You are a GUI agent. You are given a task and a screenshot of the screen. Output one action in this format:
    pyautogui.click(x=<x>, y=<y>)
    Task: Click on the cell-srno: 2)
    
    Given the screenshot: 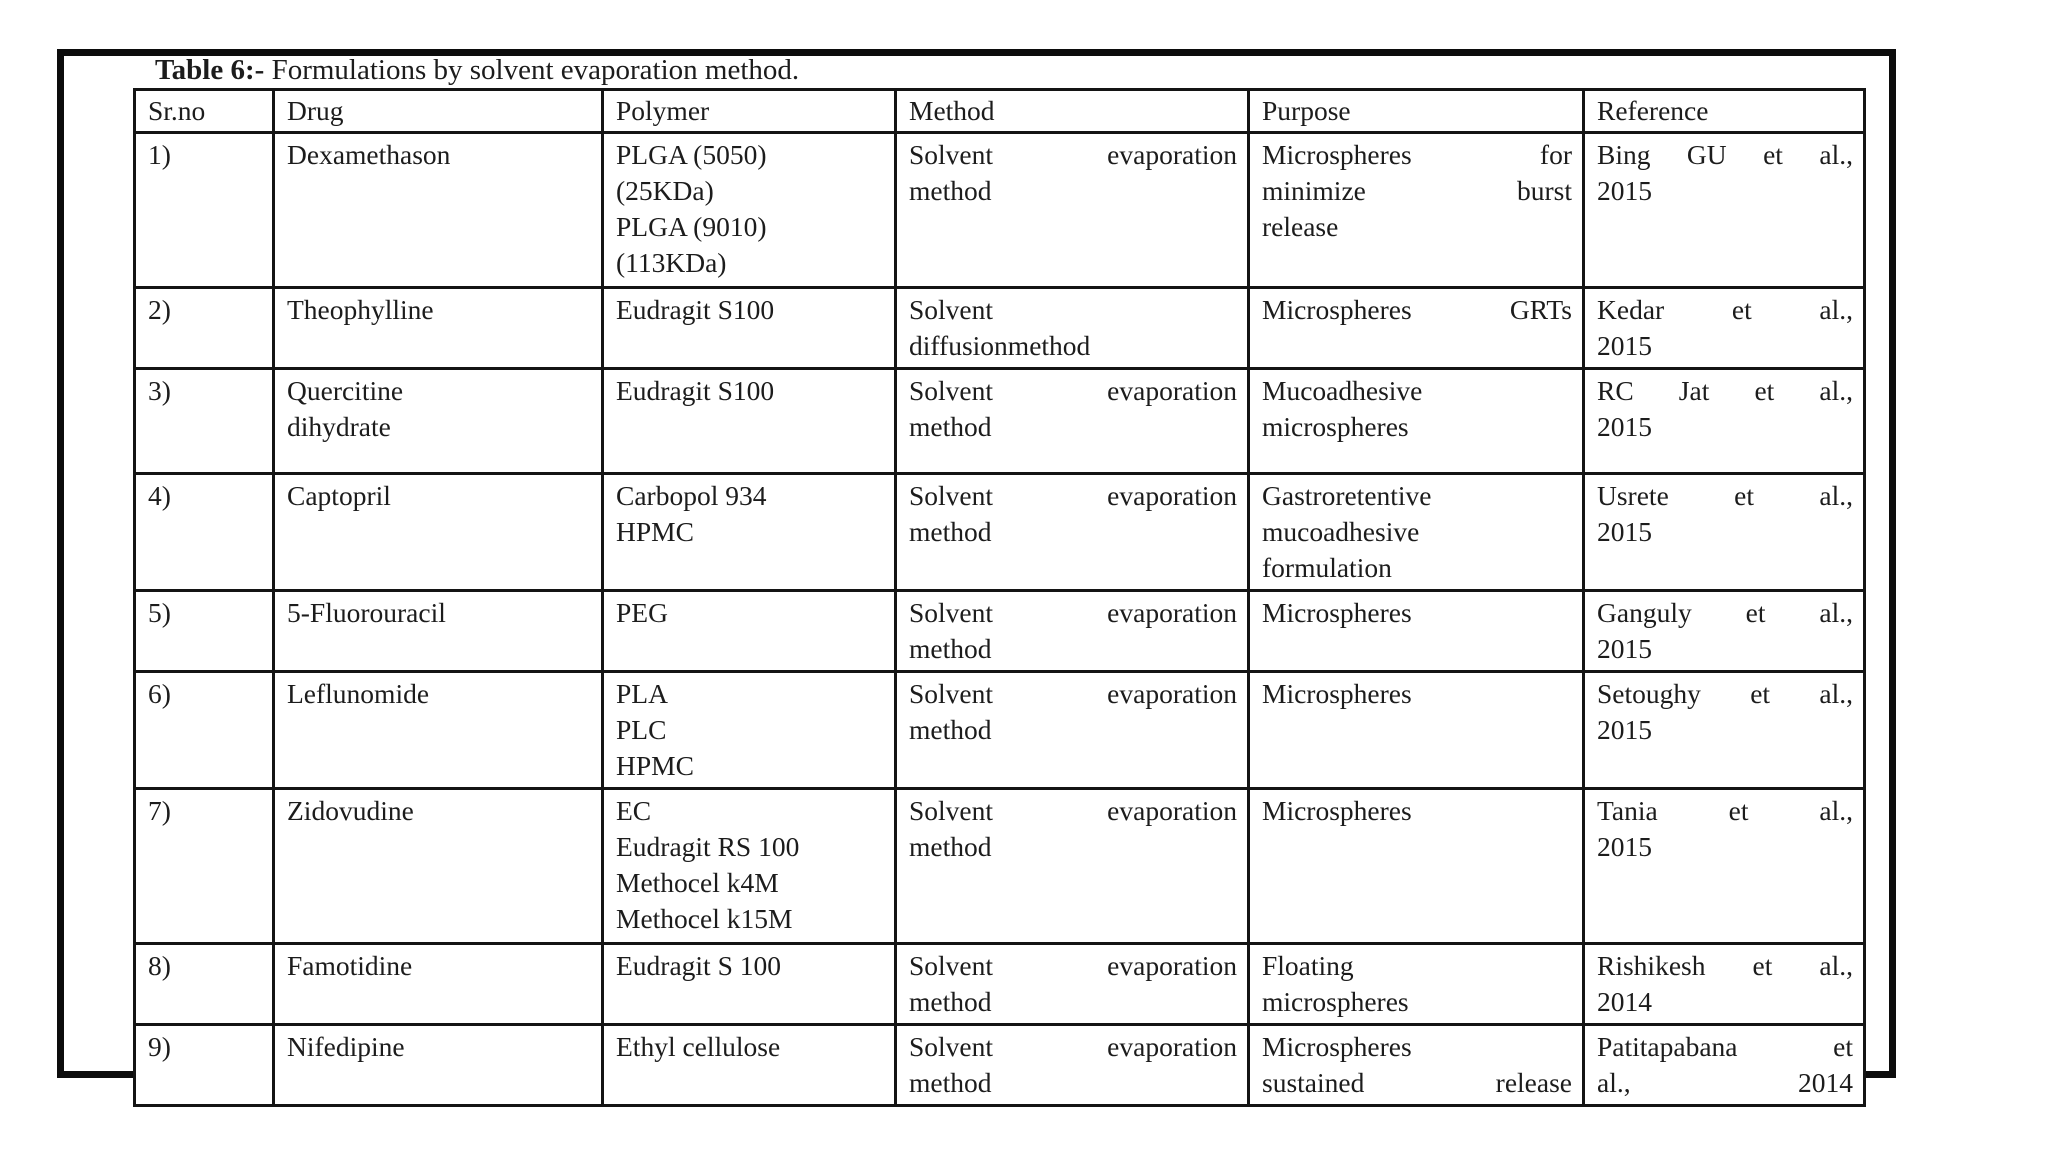 What is the action you would take?
    pyautogui.click(x=204, y=328)
    